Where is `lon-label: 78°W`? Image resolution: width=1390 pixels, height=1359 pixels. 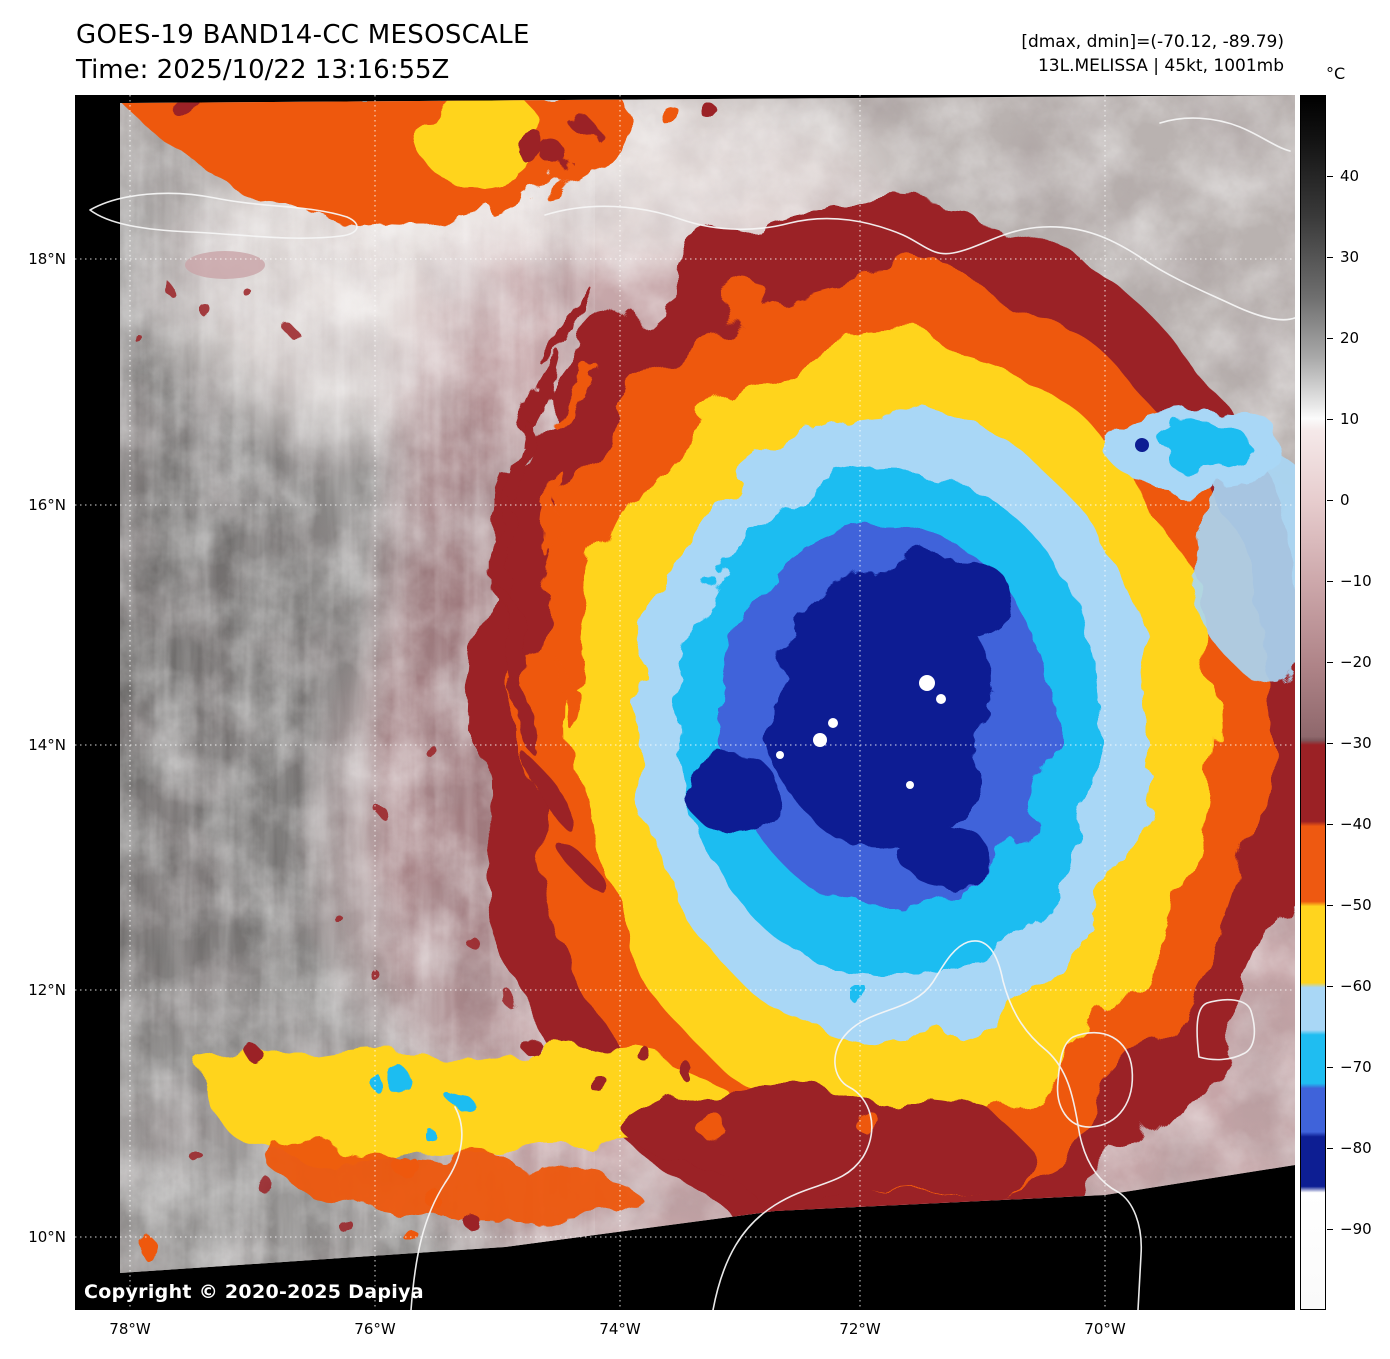
lon-label: 78°W is located at coordinates (130, 1329).